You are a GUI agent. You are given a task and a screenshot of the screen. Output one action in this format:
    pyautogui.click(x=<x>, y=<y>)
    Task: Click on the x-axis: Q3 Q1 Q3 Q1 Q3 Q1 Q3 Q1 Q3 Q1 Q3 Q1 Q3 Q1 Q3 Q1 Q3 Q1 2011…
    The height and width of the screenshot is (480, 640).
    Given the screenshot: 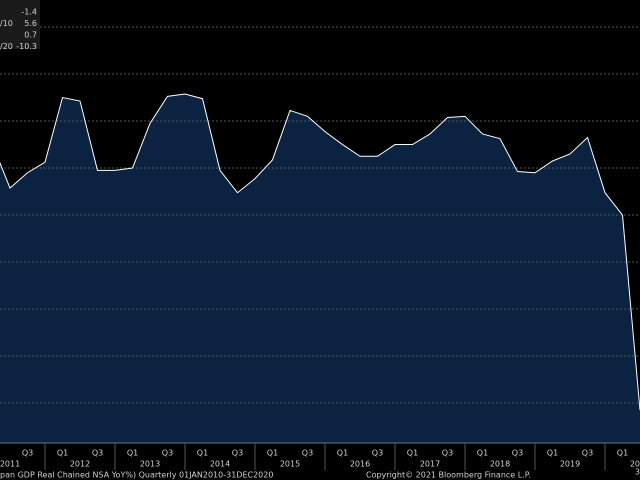 What is the action you would take?
    pyautogui.click(x=320, y=456)
    